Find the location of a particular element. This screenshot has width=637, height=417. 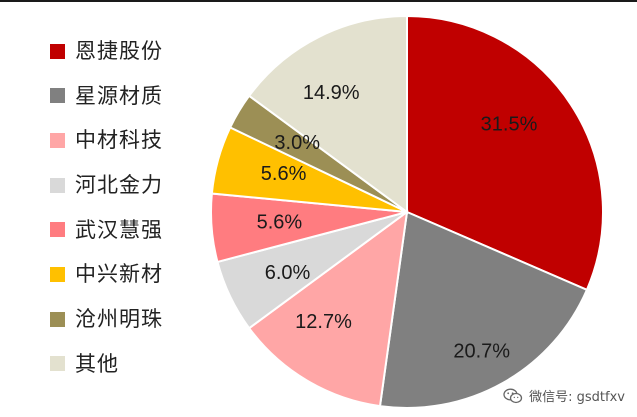

slice-value-label-4: 6.0% is located at coordinates (288, 273).